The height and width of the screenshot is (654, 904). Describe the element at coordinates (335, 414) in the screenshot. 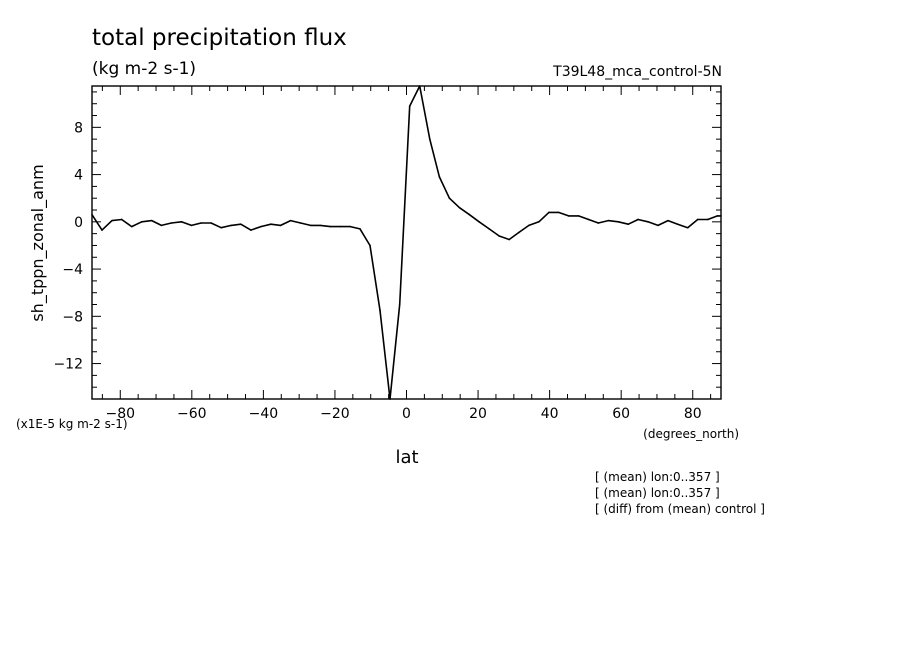

I see `x-tick-label: −20` at that location.